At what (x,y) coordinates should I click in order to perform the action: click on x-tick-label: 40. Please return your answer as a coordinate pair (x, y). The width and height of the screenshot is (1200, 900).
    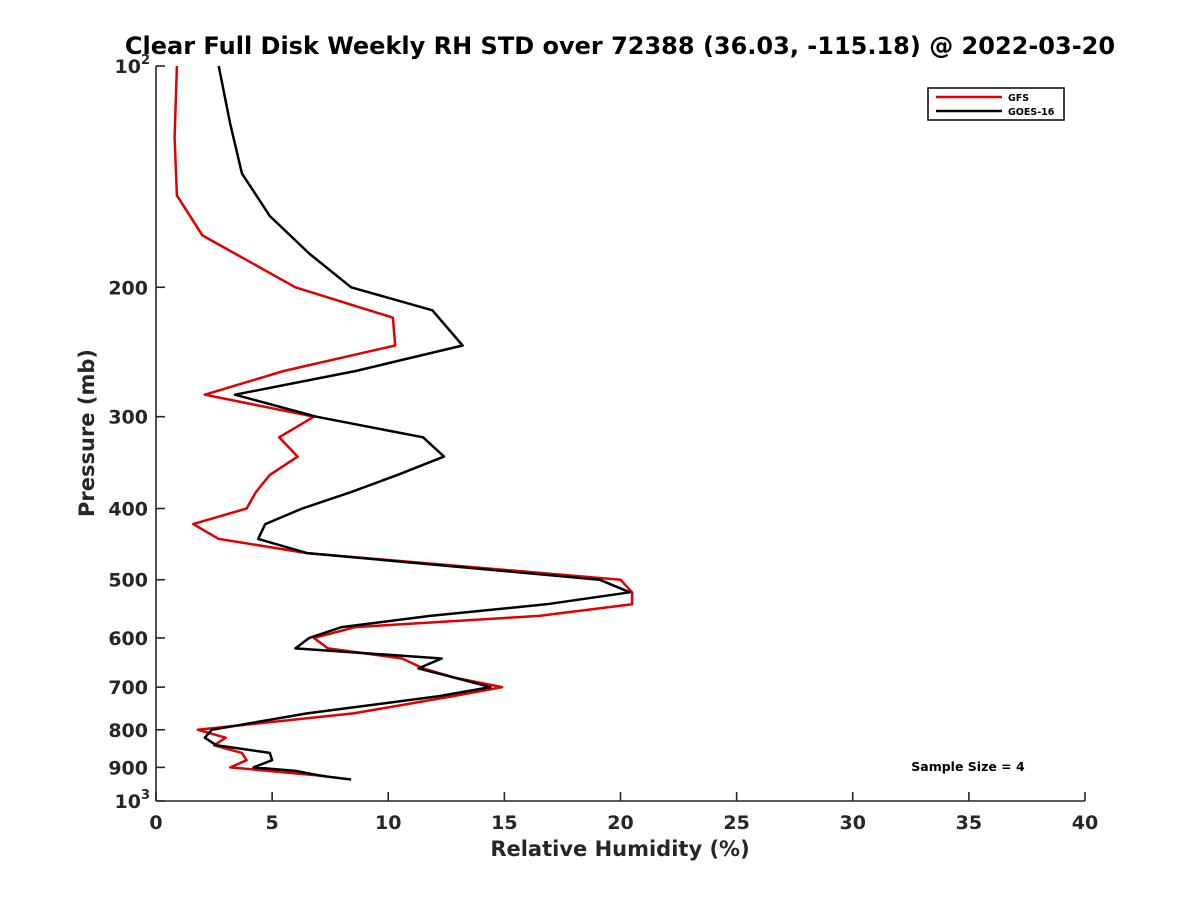
    Looking at the image, I should click on (1085, 823).